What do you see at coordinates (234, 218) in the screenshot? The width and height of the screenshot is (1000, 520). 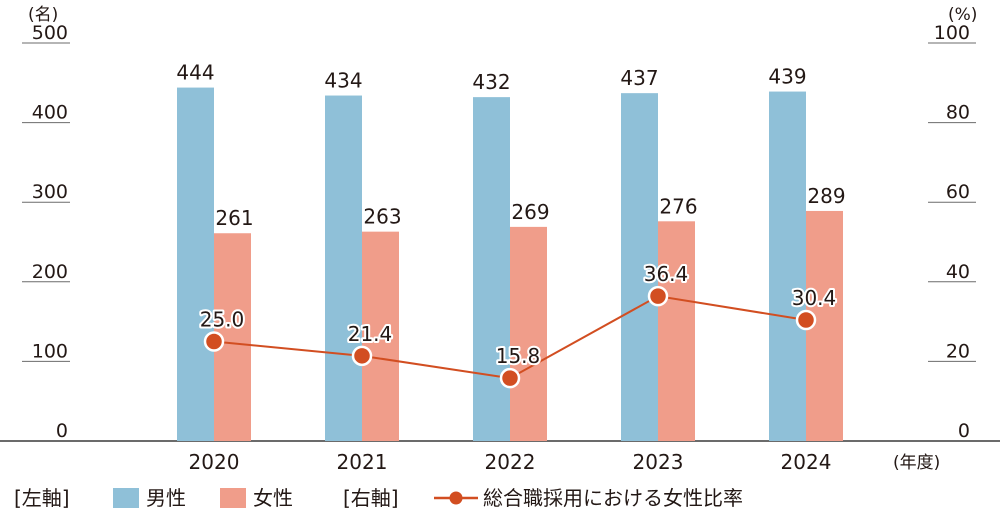 I see `data-label-female: 261` at bounding box center [234, 218].